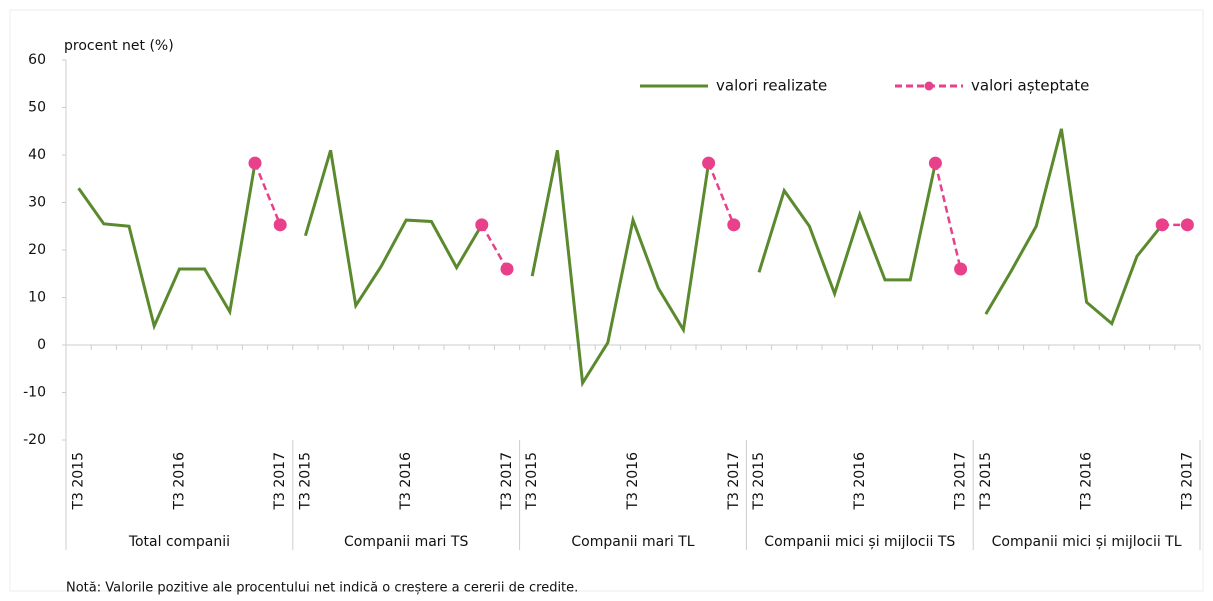 This screenshot has height=601, width=1213. I want to click on group-label: Companii mari TL, so click(632, 542).